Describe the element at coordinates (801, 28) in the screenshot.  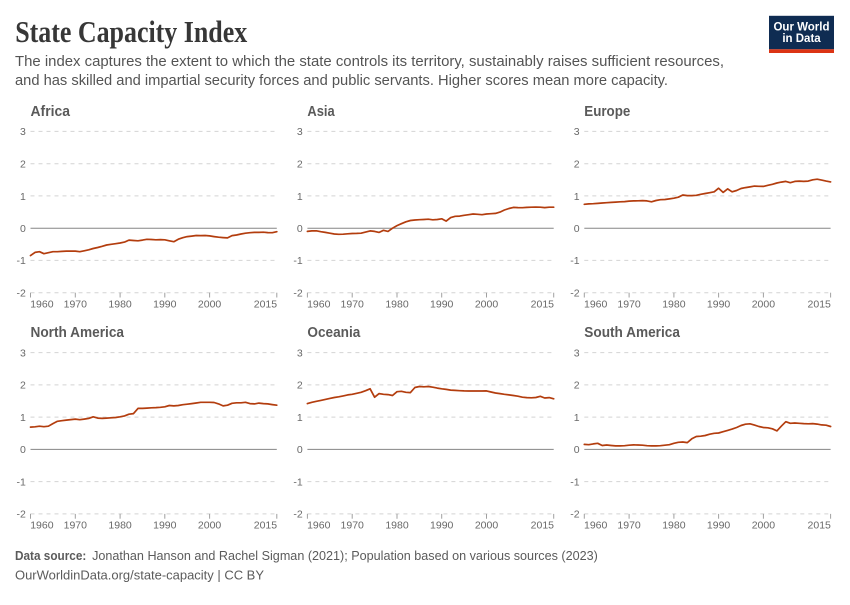
I see `svg-text: Our World` at that location.